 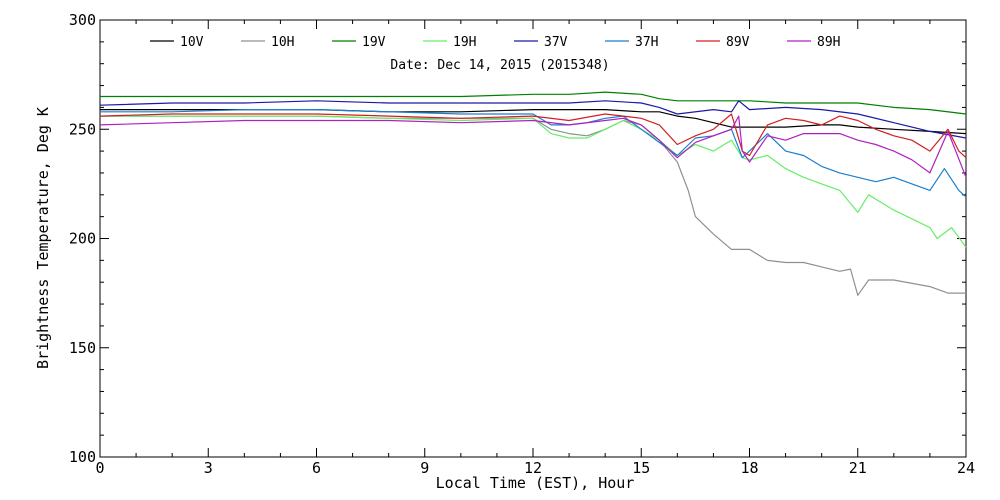 What do you see at coordinates (282, 42) in the screenshot?
I see `legend-label-10h: 10H` at bounding box center [282, 42].